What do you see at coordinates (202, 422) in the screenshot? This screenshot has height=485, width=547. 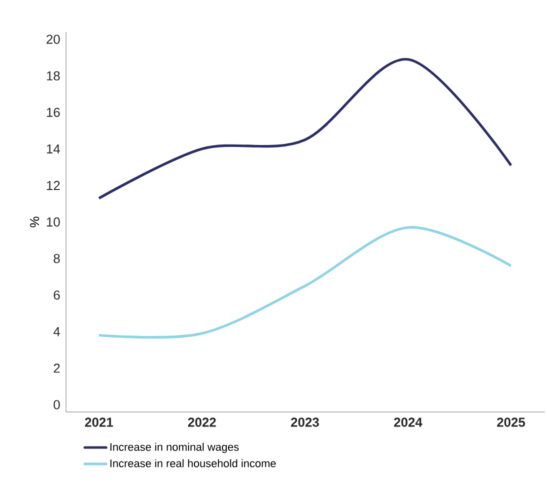 I see `x-tick-label: 2022` at bounding box center [202, 422].